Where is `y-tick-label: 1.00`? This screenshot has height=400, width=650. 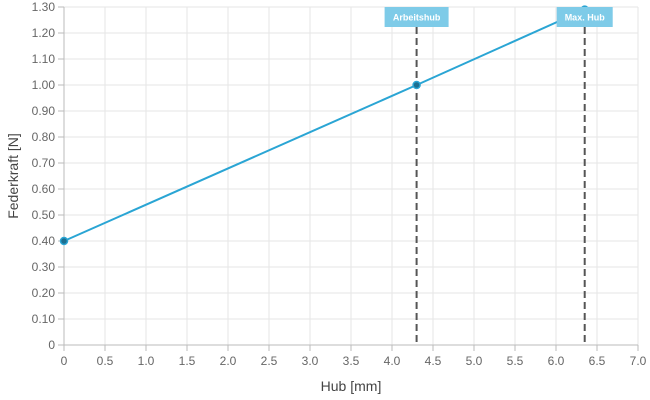
y-tick-label: 1.00 is located at coordinates (44, 85).